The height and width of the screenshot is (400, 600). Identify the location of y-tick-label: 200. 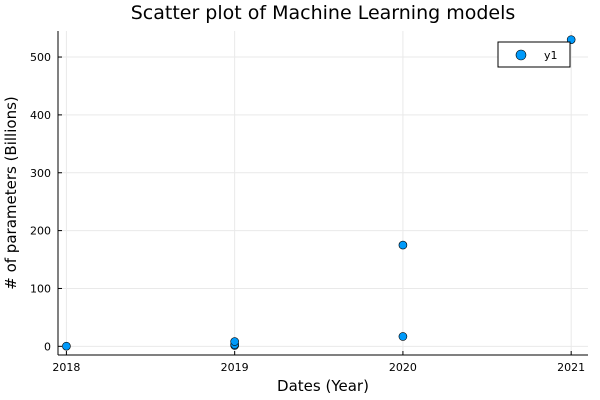
(40, 231).